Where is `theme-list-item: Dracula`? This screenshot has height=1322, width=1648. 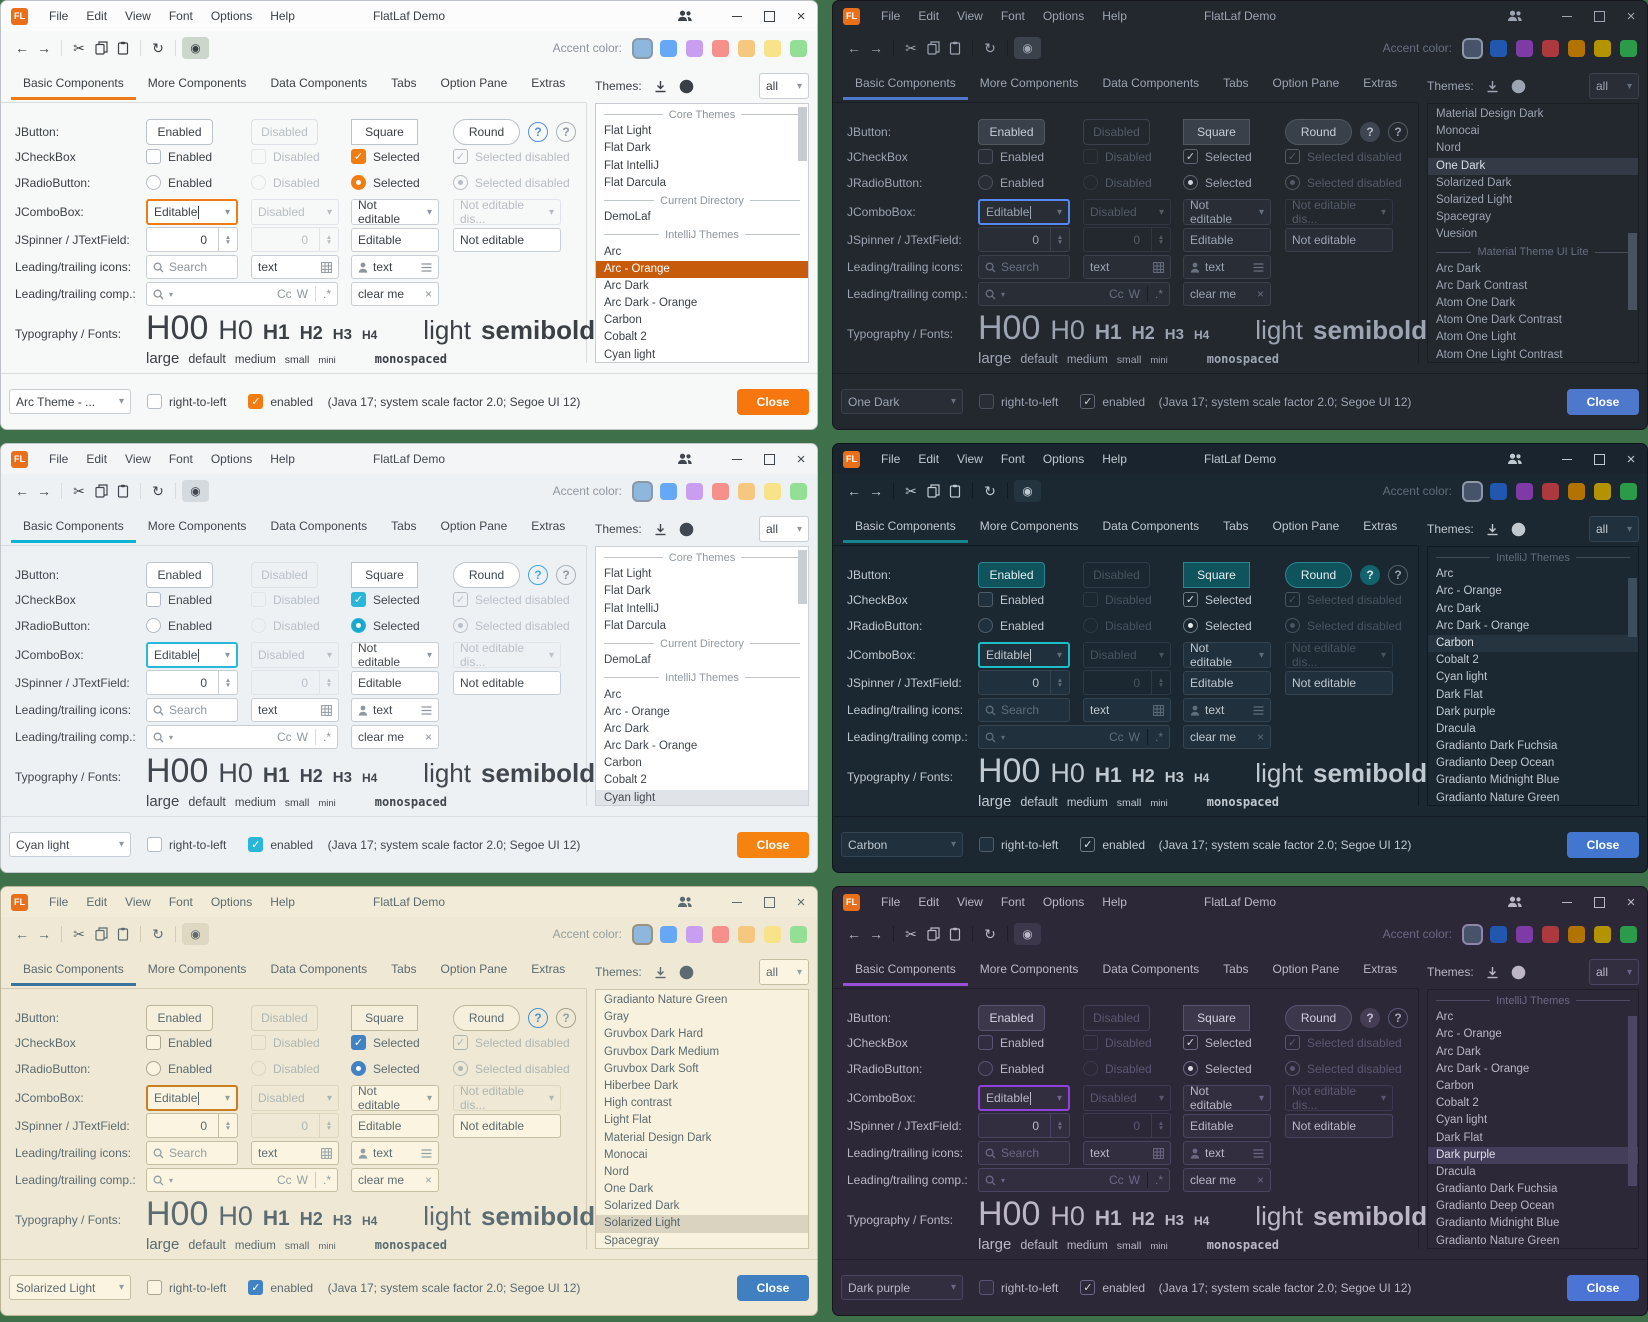 theme-list-item: Dracula is located at coordinates (1456, 728).